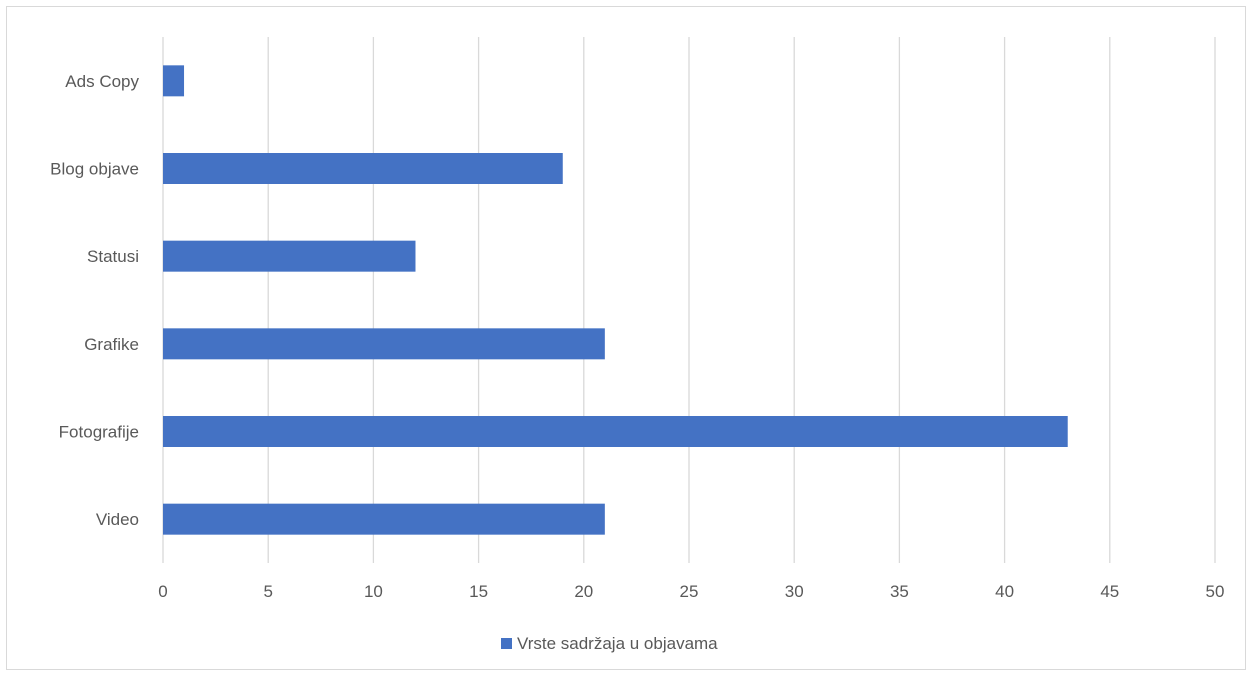 The width and height of the screenshot is (1253, 677). Describe the element at coordinates (102, 81) in the screenshot. I see `category-label: Ads Copy` at that location.